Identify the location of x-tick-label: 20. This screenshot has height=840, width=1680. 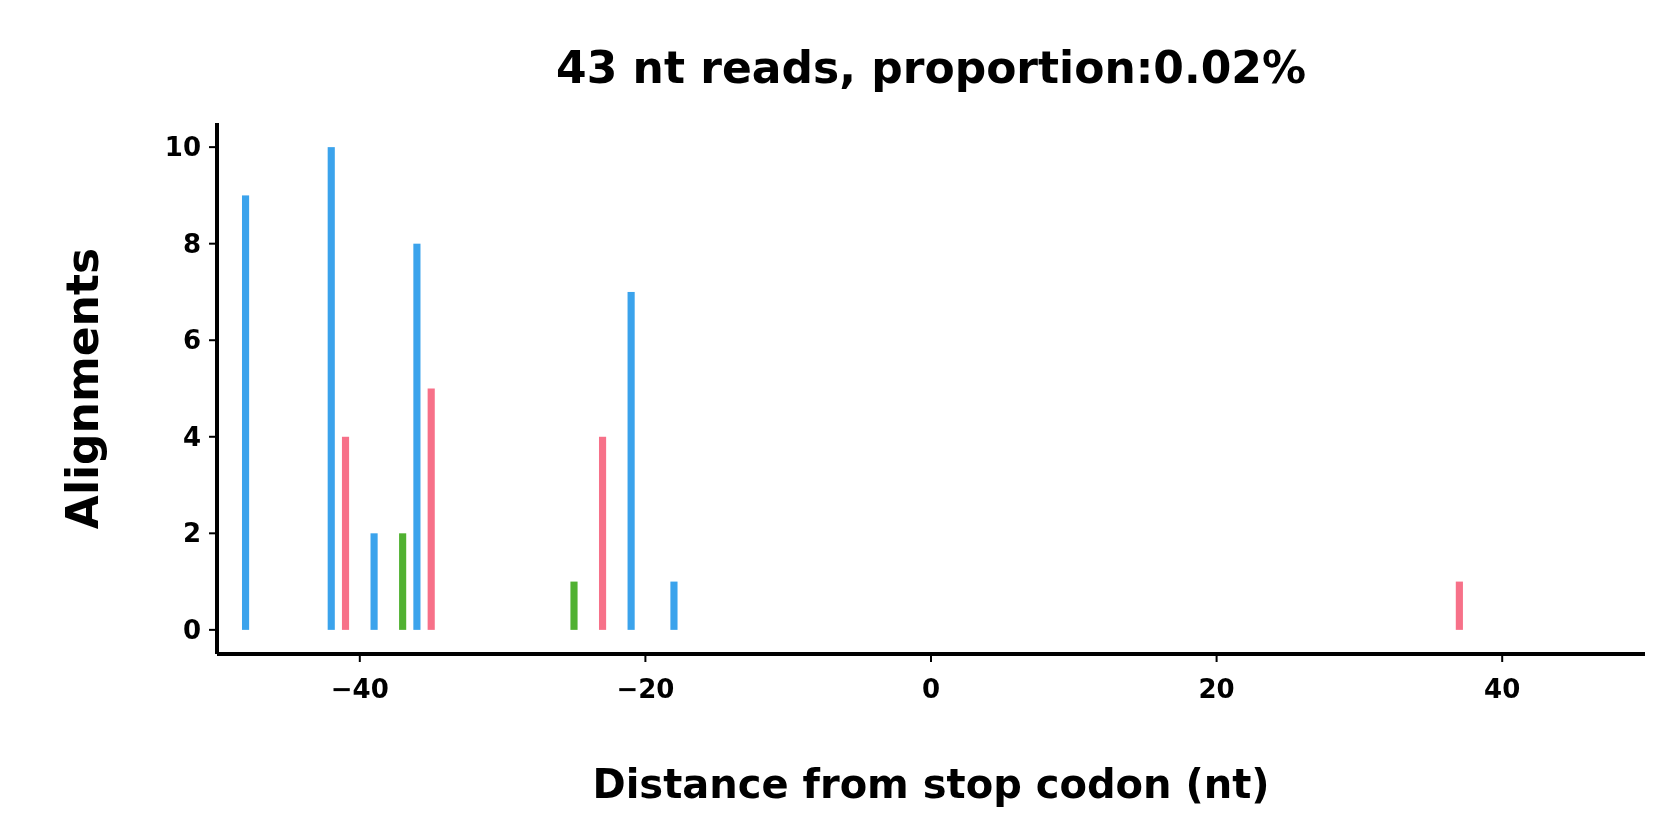
(1216, 689).